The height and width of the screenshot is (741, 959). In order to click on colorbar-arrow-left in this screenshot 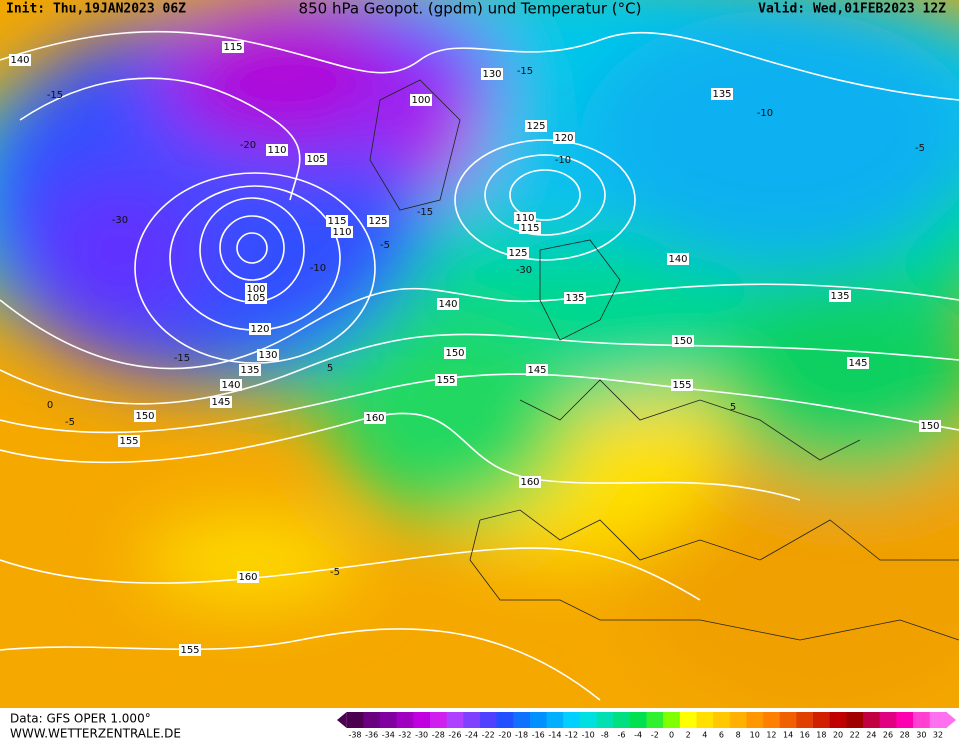, I will do `click(342, 720)`.